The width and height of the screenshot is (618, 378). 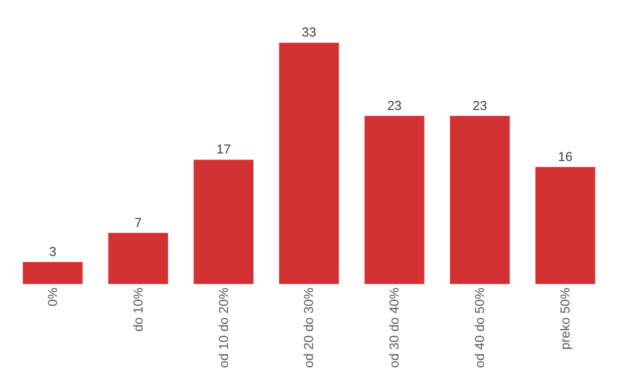 I want to click on x-tick-label: od 20 do 30%, so click(x=308, y=327).